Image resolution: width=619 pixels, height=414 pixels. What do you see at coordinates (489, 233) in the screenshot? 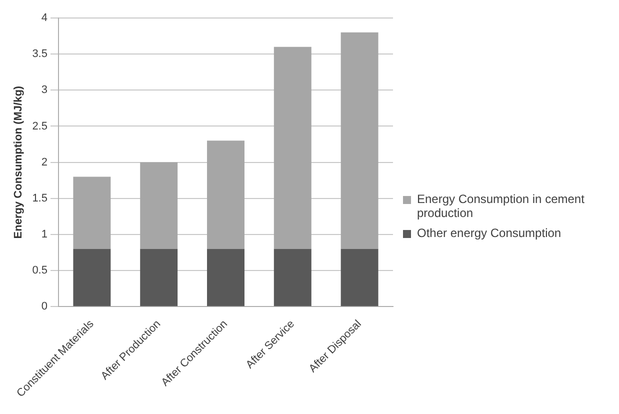
I see `legend-label: Other energy Consumption` at bounding box center [489, 233].